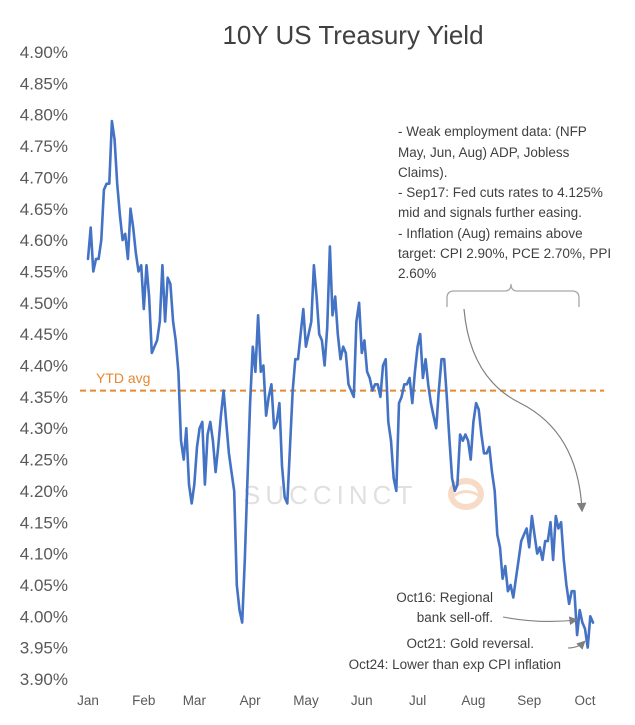 This screenshot has height=725, width=635. What do you see at coordinates (44, 334) in the screenshot?
I see `y-tick-label: 4.45%` at bounding box center [44, 334].